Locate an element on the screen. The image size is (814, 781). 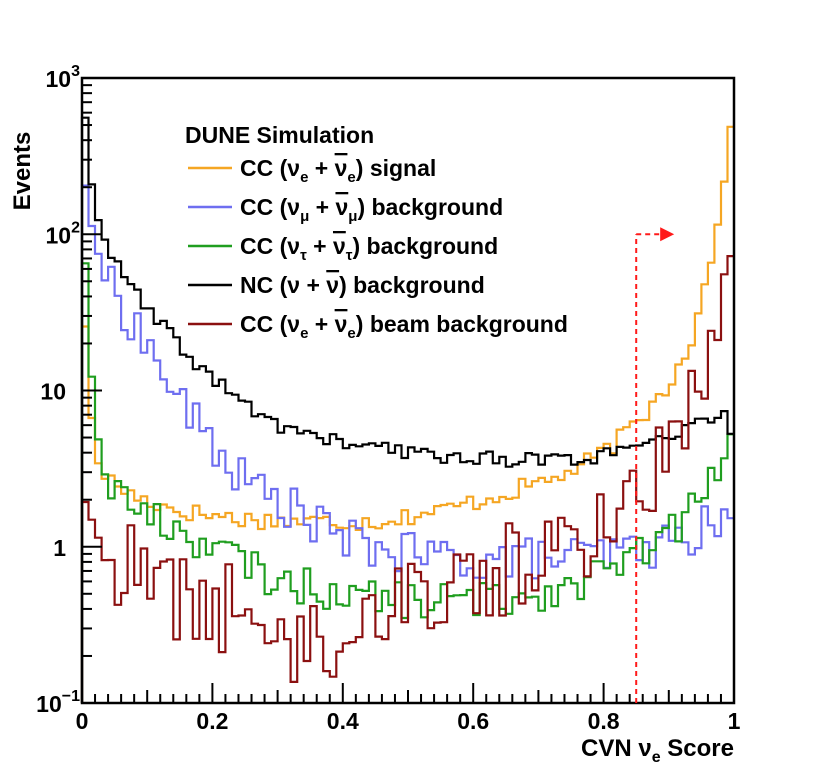
x-axis-label: CVN νe Score is located at coordinates (657, 750).